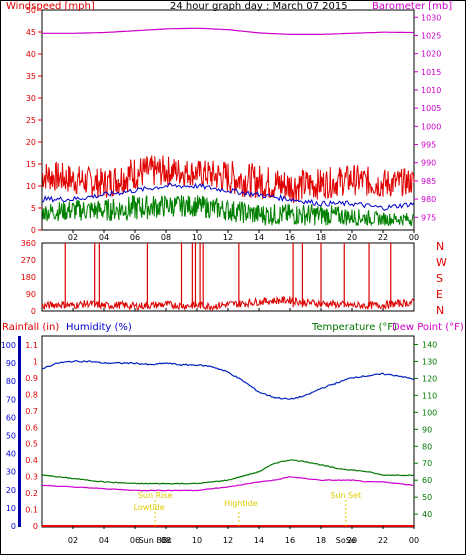  I want to click on wind-gust-line, so click(228, 179).